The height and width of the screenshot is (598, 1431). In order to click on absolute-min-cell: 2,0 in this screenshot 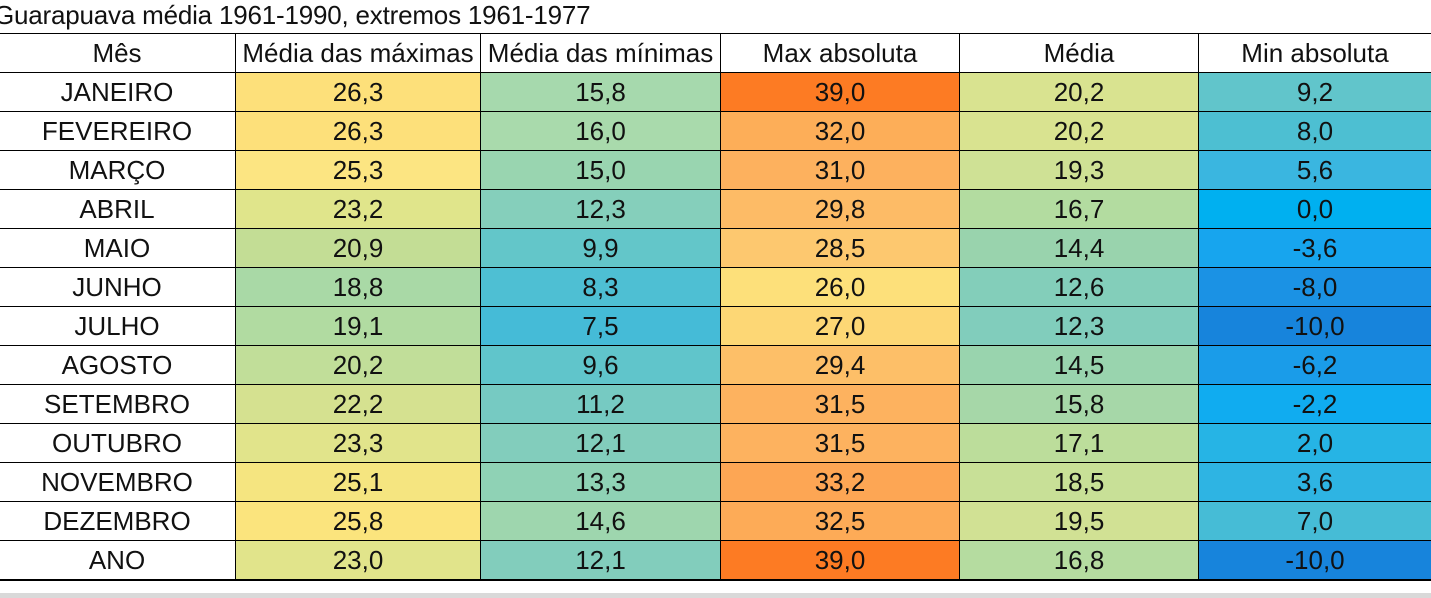, I will do `click(1314, 443)`.